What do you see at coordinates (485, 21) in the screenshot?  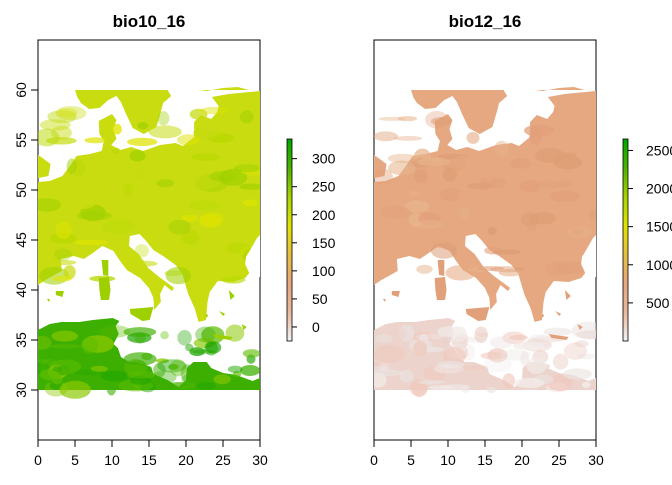 I see `panel-title: bio12_16` at bounding box center [485, 21].